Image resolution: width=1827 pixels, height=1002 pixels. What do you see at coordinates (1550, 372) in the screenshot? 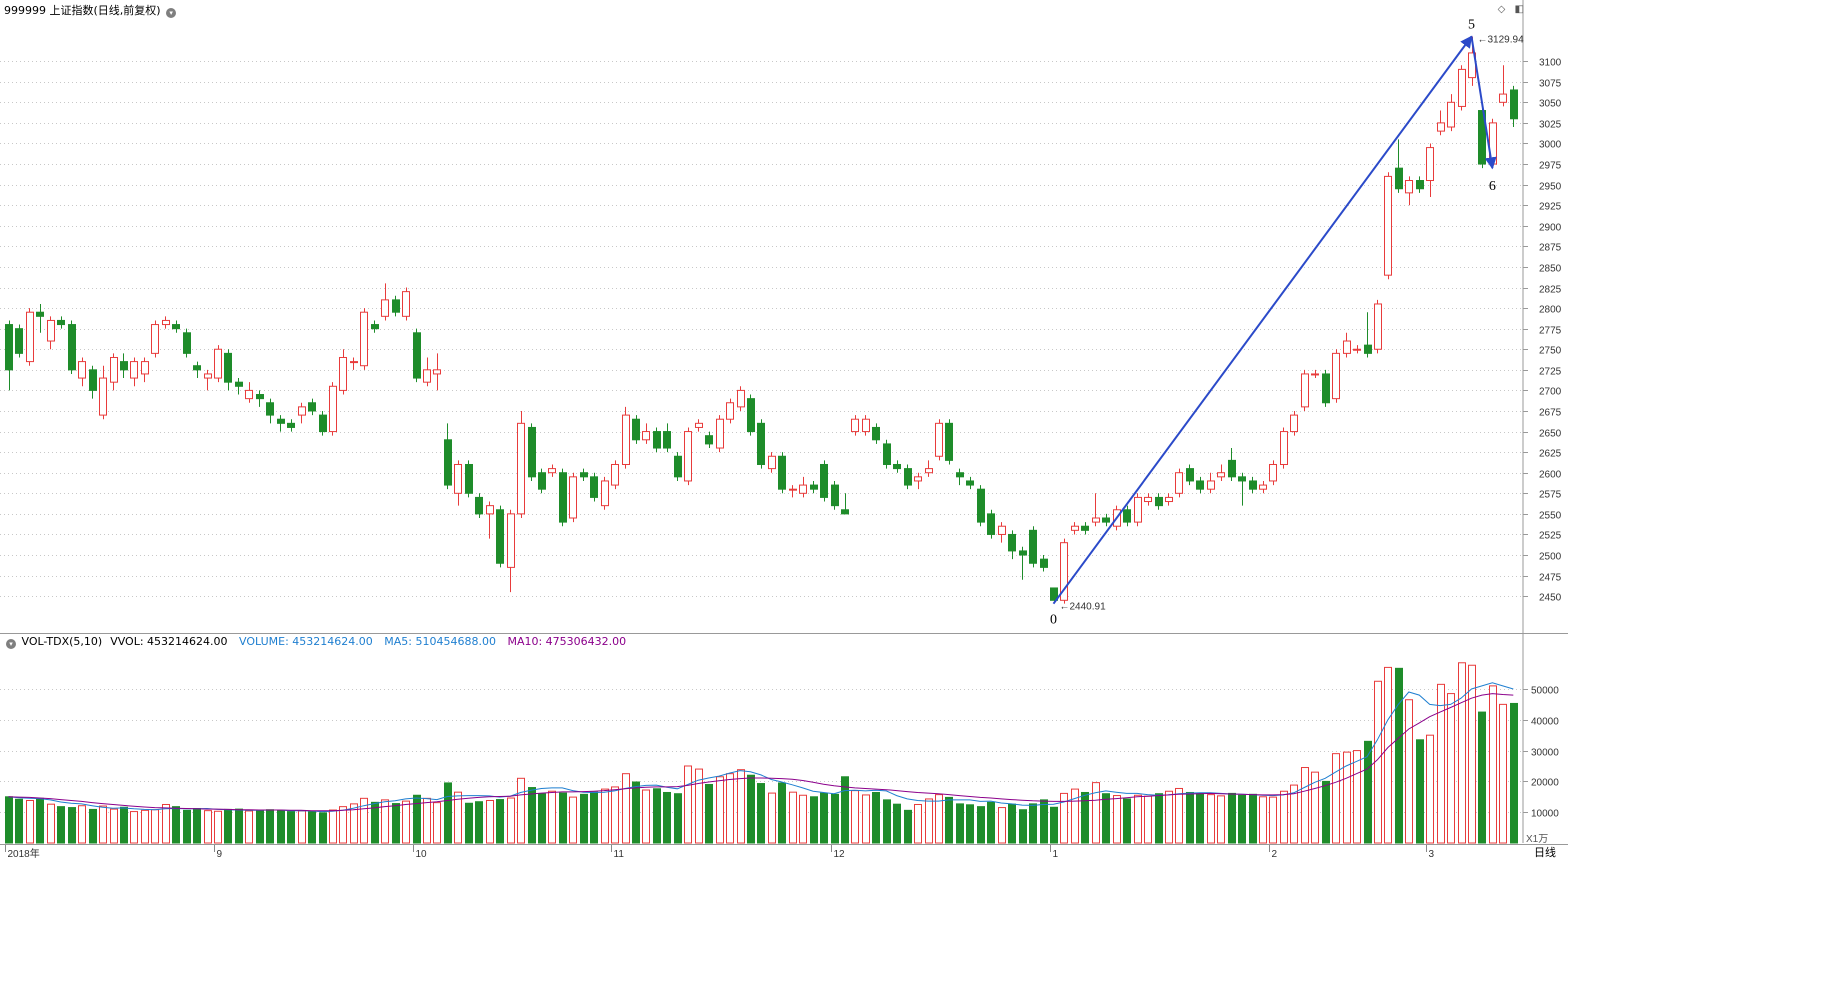
I see `price-tick-label: 2725` at bounding box center [1550, 372].